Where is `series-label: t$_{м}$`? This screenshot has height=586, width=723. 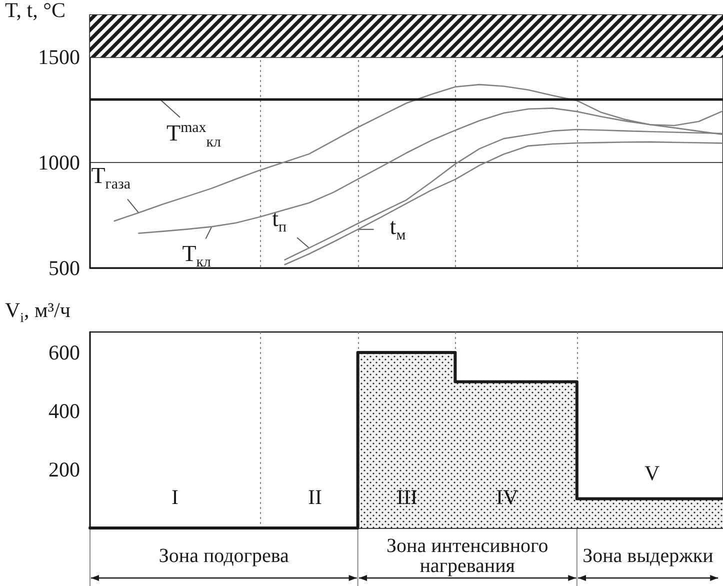
series-label: t$_{м}$ is located at coordinates (398, 229).